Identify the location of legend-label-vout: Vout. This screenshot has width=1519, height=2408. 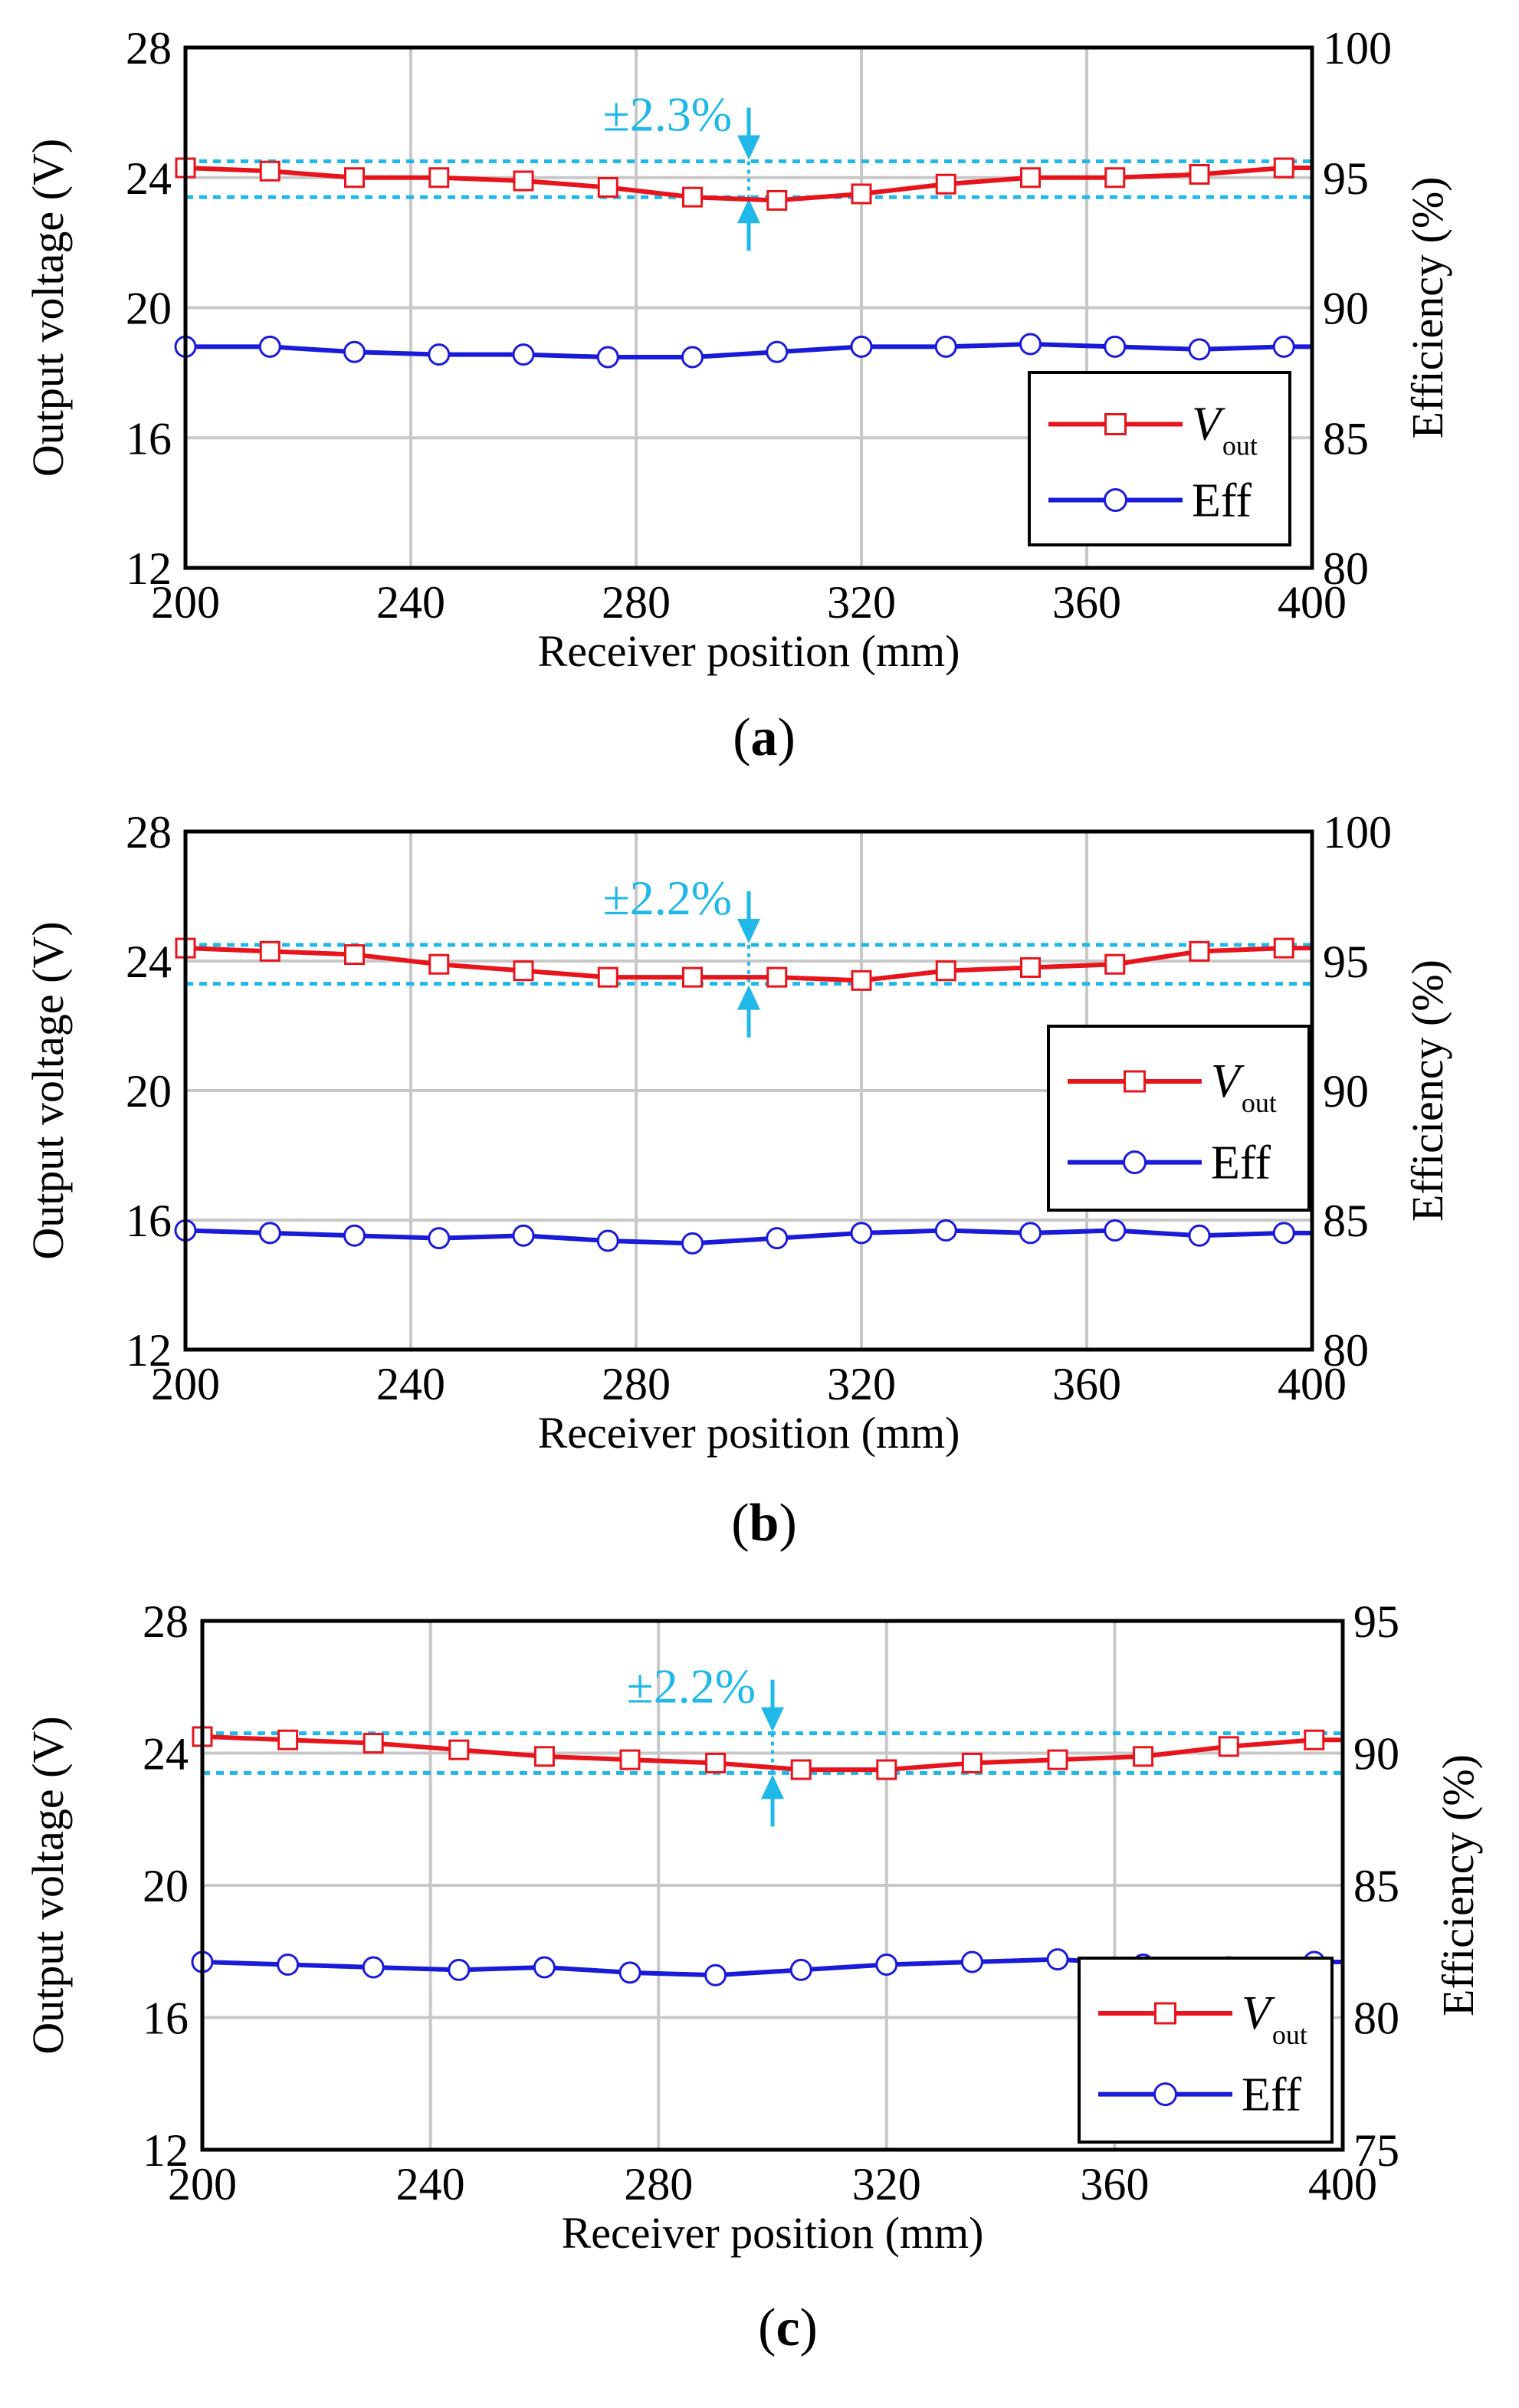
(1274, 2018).